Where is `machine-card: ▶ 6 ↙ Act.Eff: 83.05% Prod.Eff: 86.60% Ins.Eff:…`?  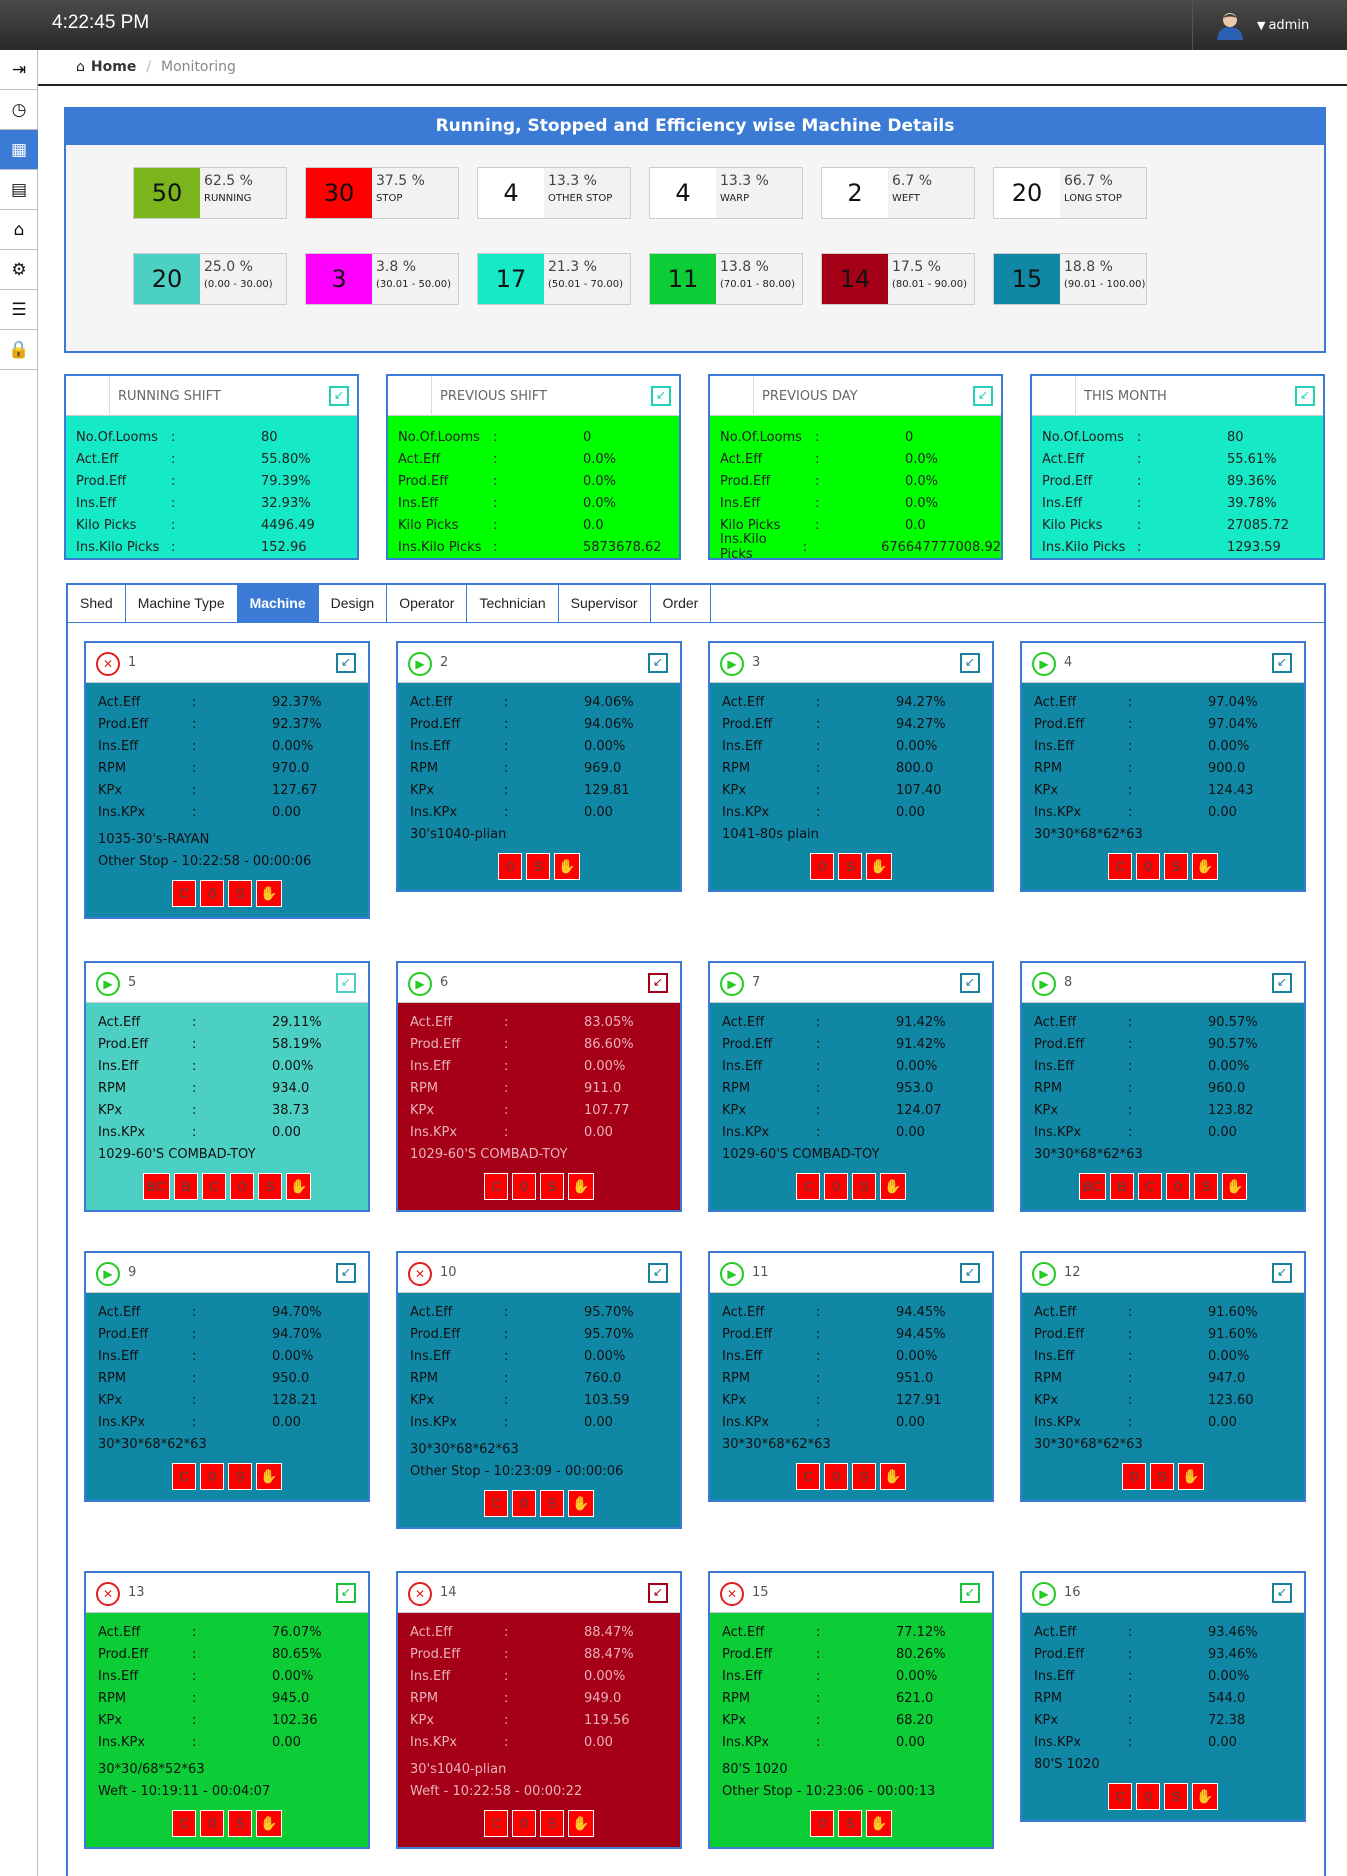
machine-card: ▶ 6 ↙ Act.Eff: 83.05% Prod.Eff: 86.60% Ins.Eff:… is located at coordinates (539, 1086).